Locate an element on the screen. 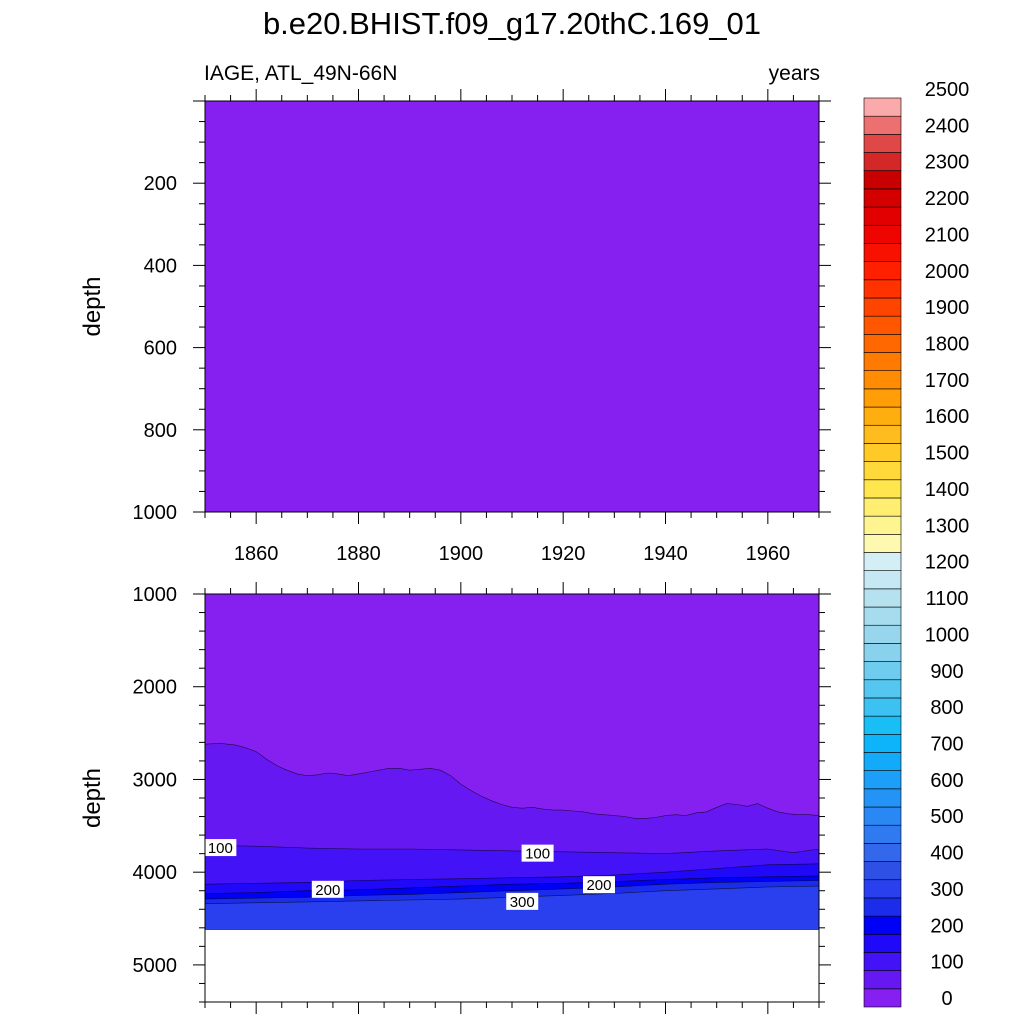 The height and width of the screenshot is (1024, 1024). colorbar-label: 1300 is located at coordinates (947, 526).